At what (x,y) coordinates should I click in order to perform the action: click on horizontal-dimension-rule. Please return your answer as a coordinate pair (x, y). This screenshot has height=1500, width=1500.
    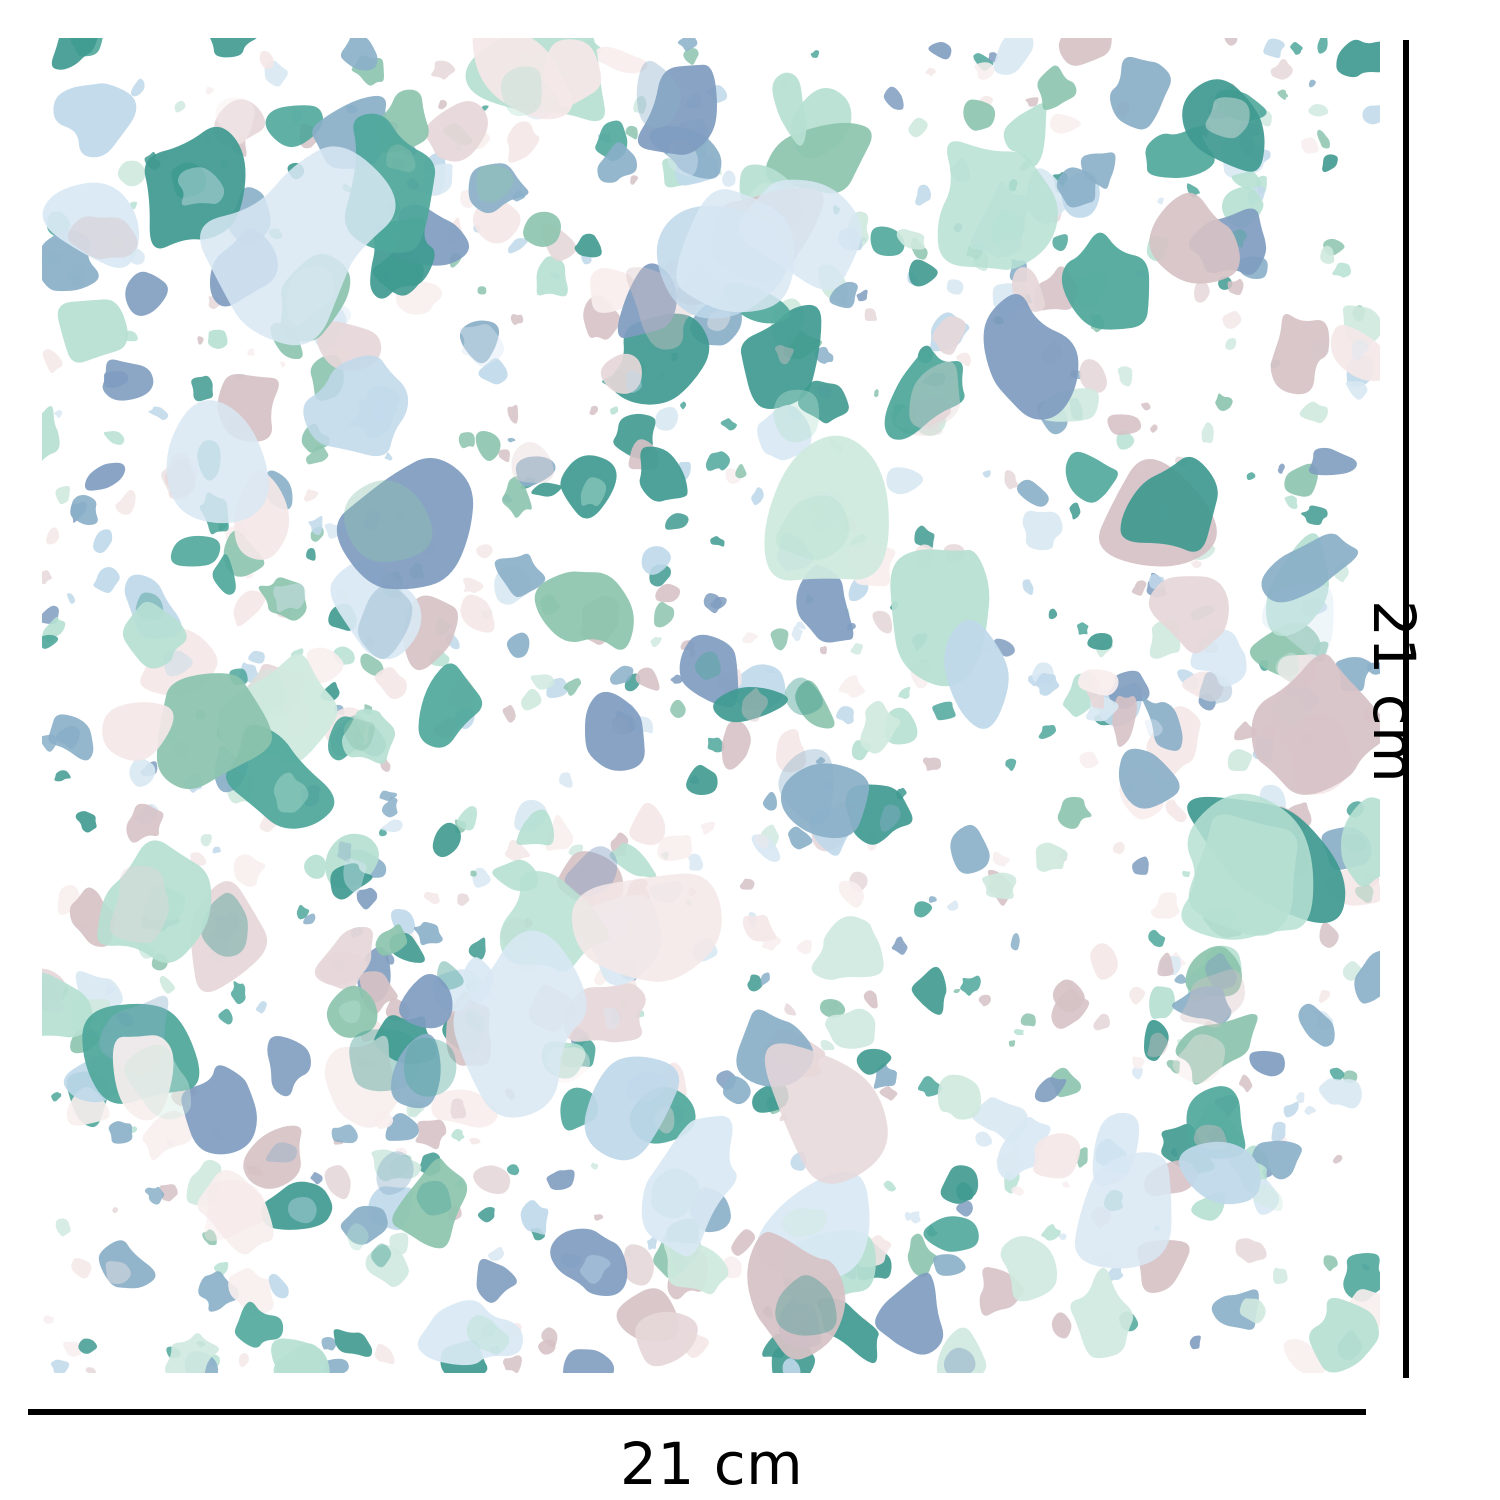
    Looking at the image, I should click on (697, 1412).